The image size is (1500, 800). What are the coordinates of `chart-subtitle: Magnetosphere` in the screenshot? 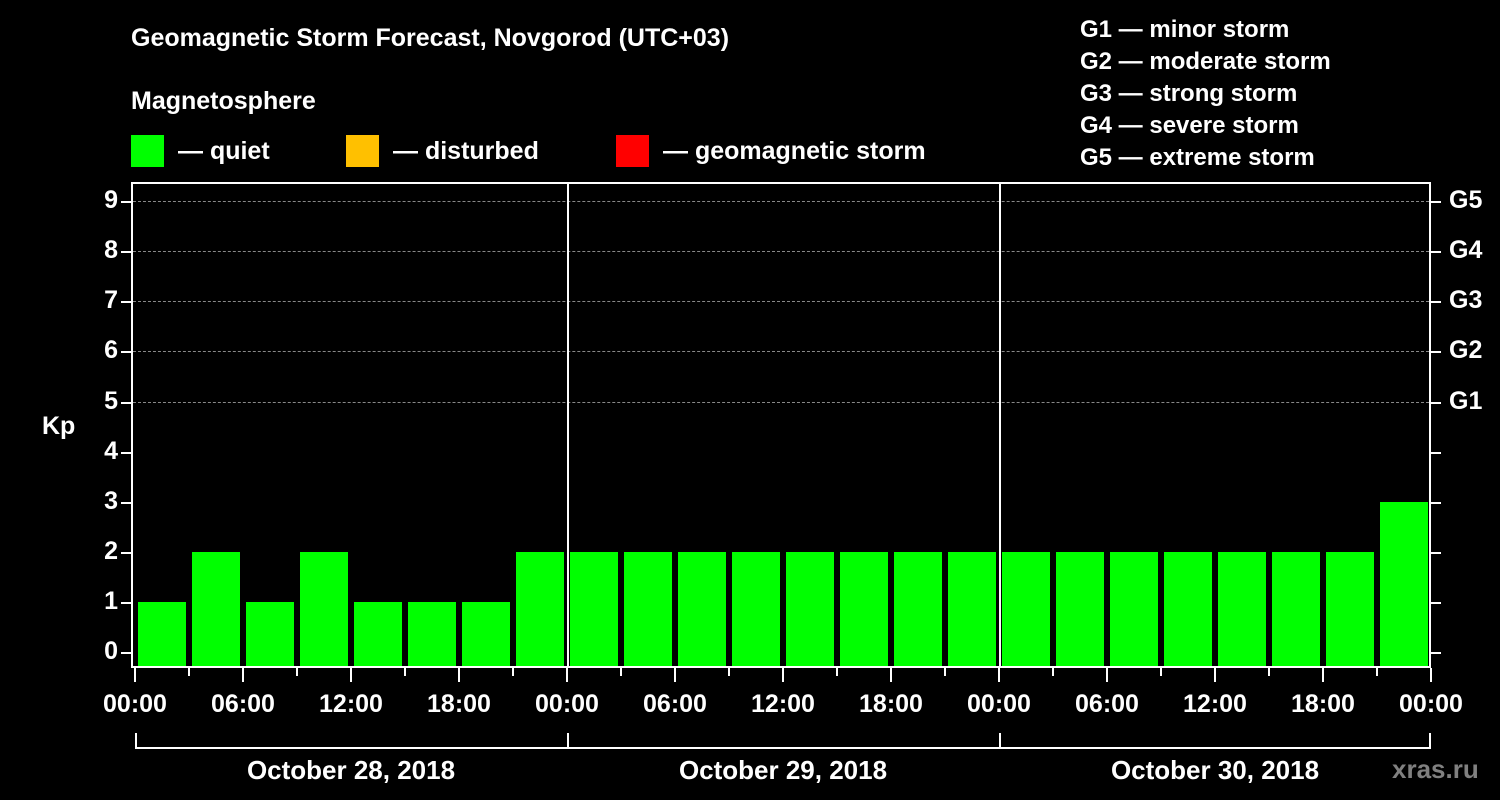 It's located at (223, 101).